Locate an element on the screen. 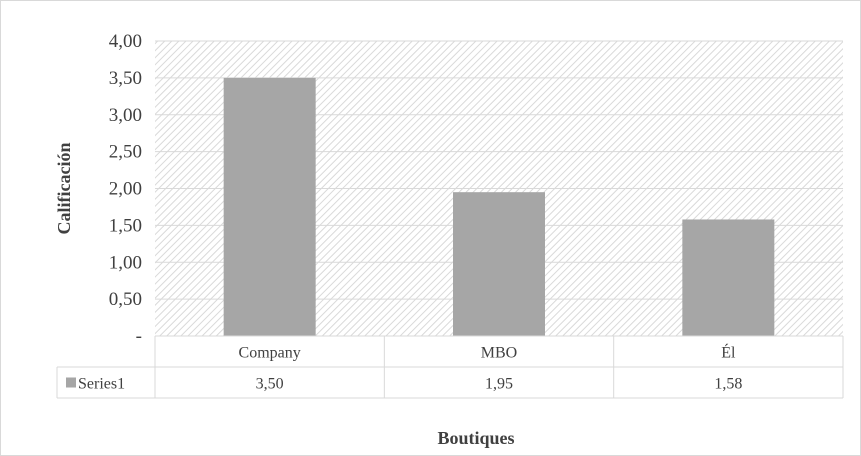 The height and width of the screenshot is (456, 861). y-axis-ticks: - 0,50 1,00 1,50 2,00 2,50 3,00 3,50 4,00 is located at coordinates (125, 189).